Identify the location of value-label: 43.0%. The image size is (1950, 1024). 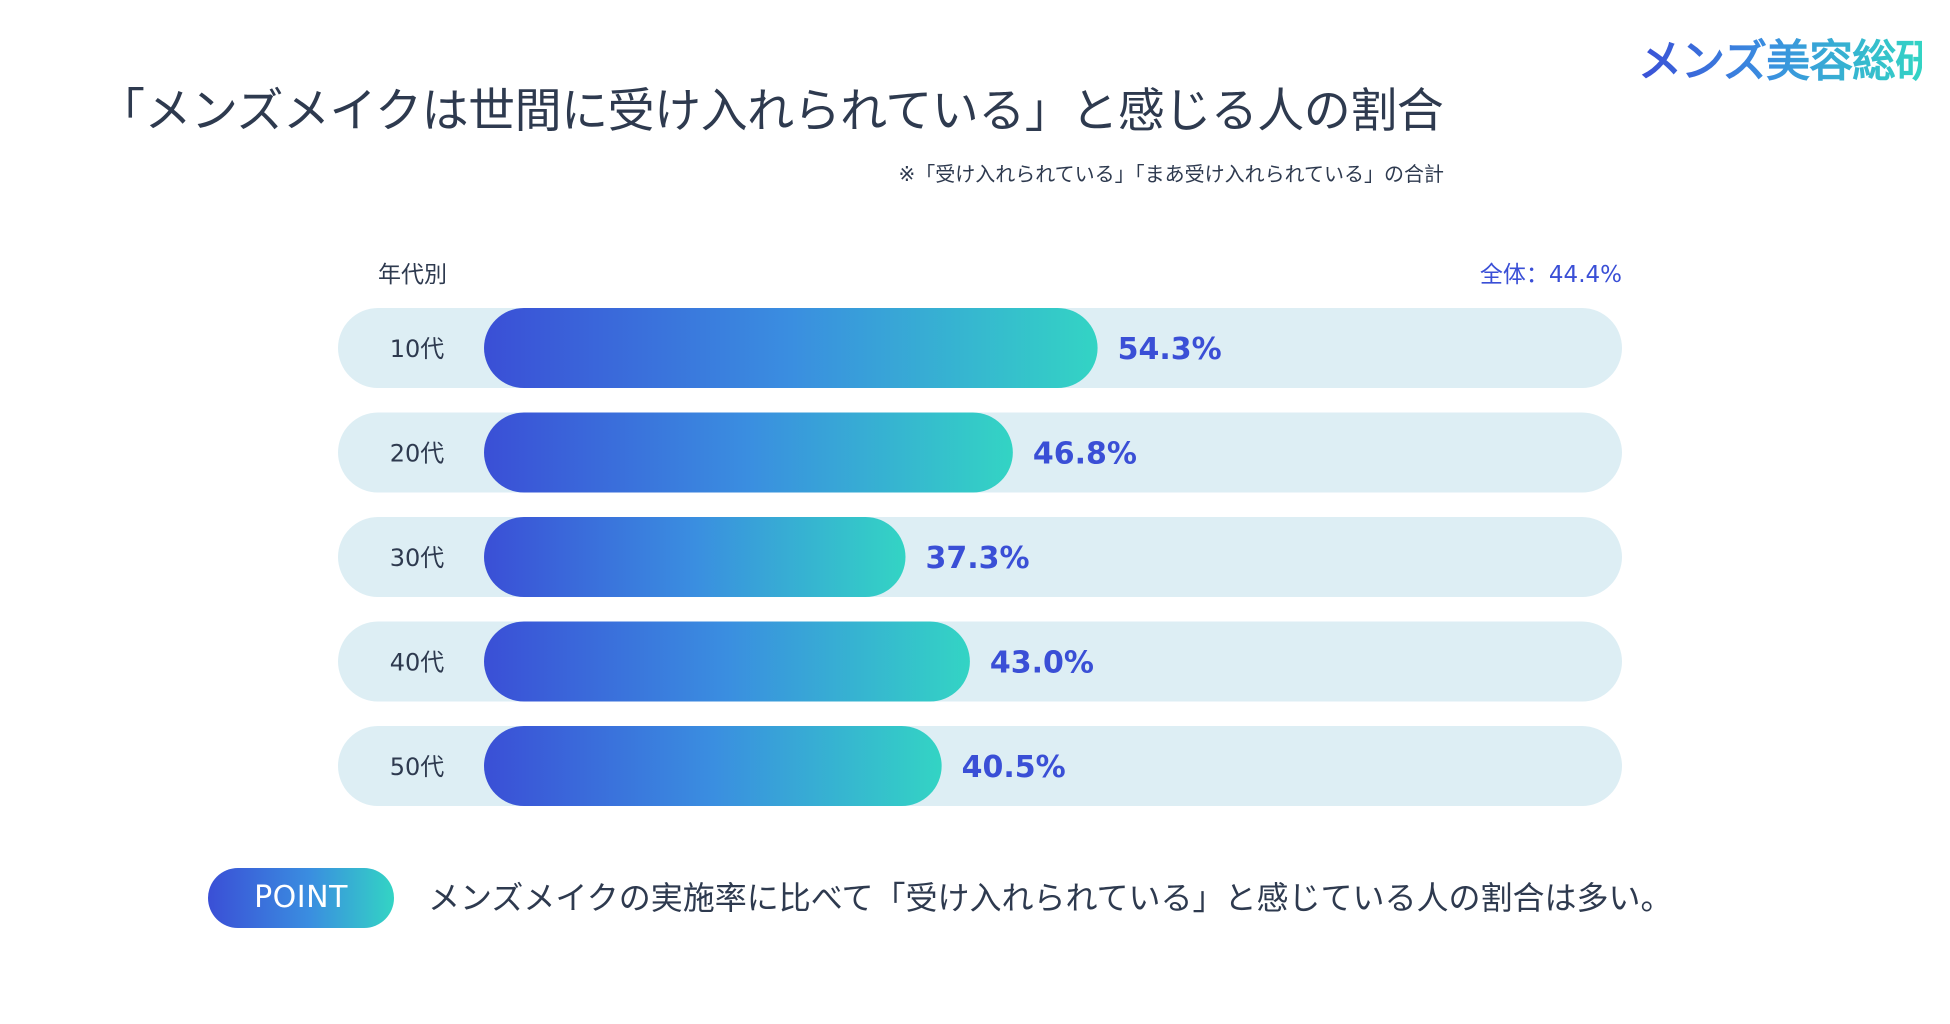
(1042, 663).